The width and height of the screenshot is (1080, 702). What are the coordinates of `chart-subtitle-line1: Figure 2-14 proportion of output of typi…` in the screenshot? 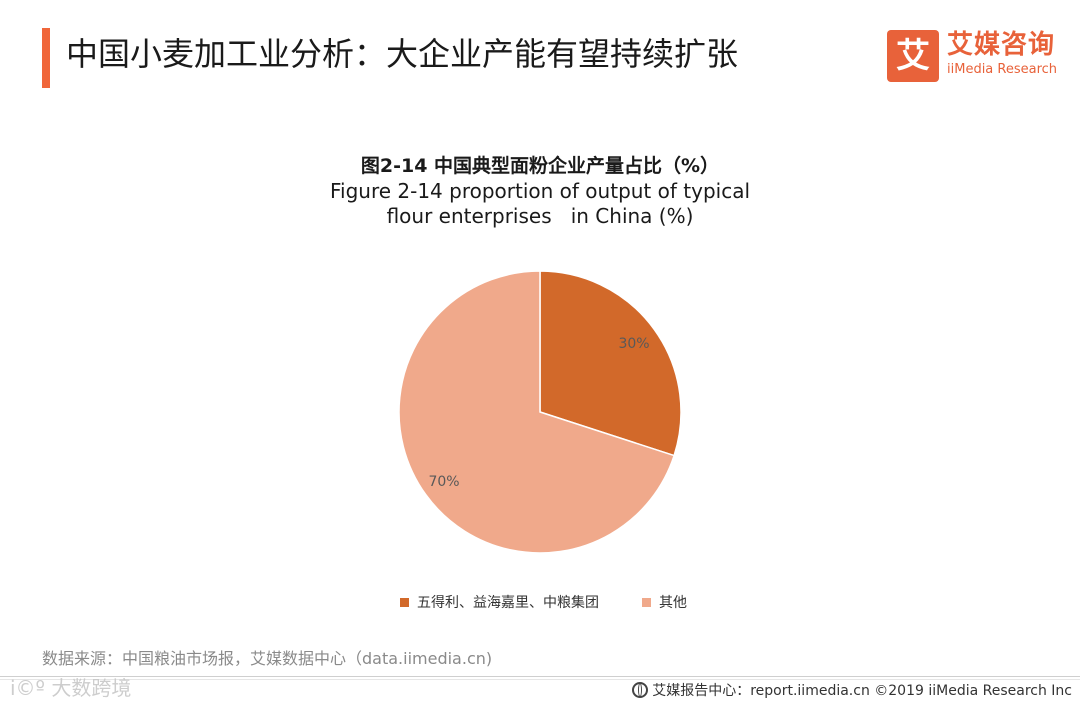 It's located at (540, 191).